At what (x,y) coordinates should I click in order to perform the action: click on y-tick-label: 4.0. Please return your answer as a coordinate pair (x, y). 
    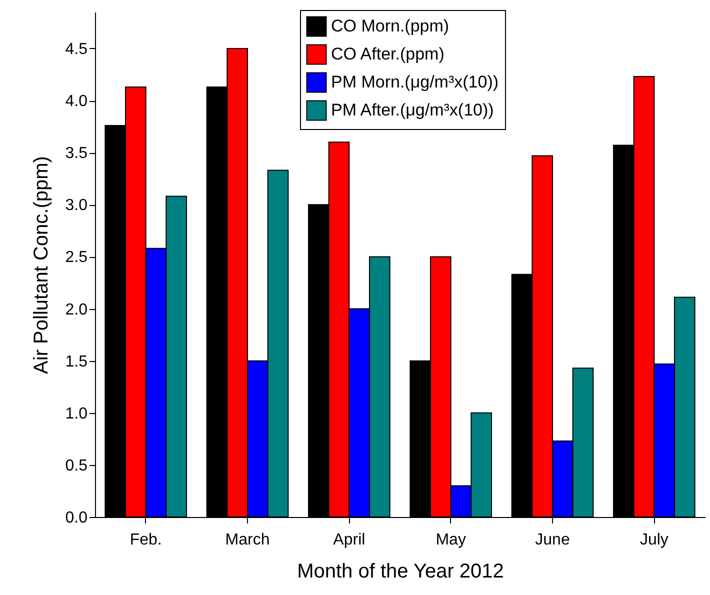
    Looking at the image, I should click on (76, 101).